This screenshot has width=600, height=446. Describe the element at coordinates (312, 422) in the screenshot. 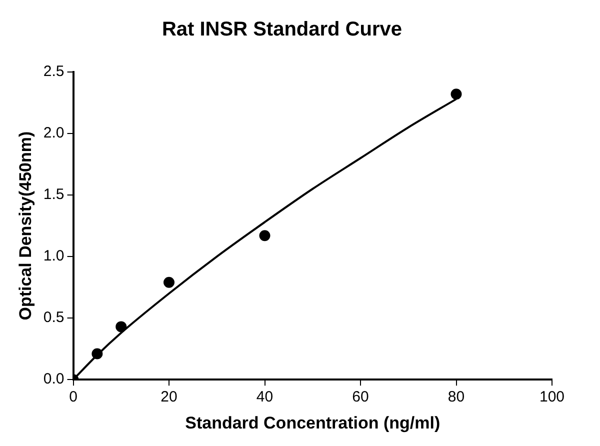

I see `x-axis-title: Standard Concentration (ng/ml)` at that location.